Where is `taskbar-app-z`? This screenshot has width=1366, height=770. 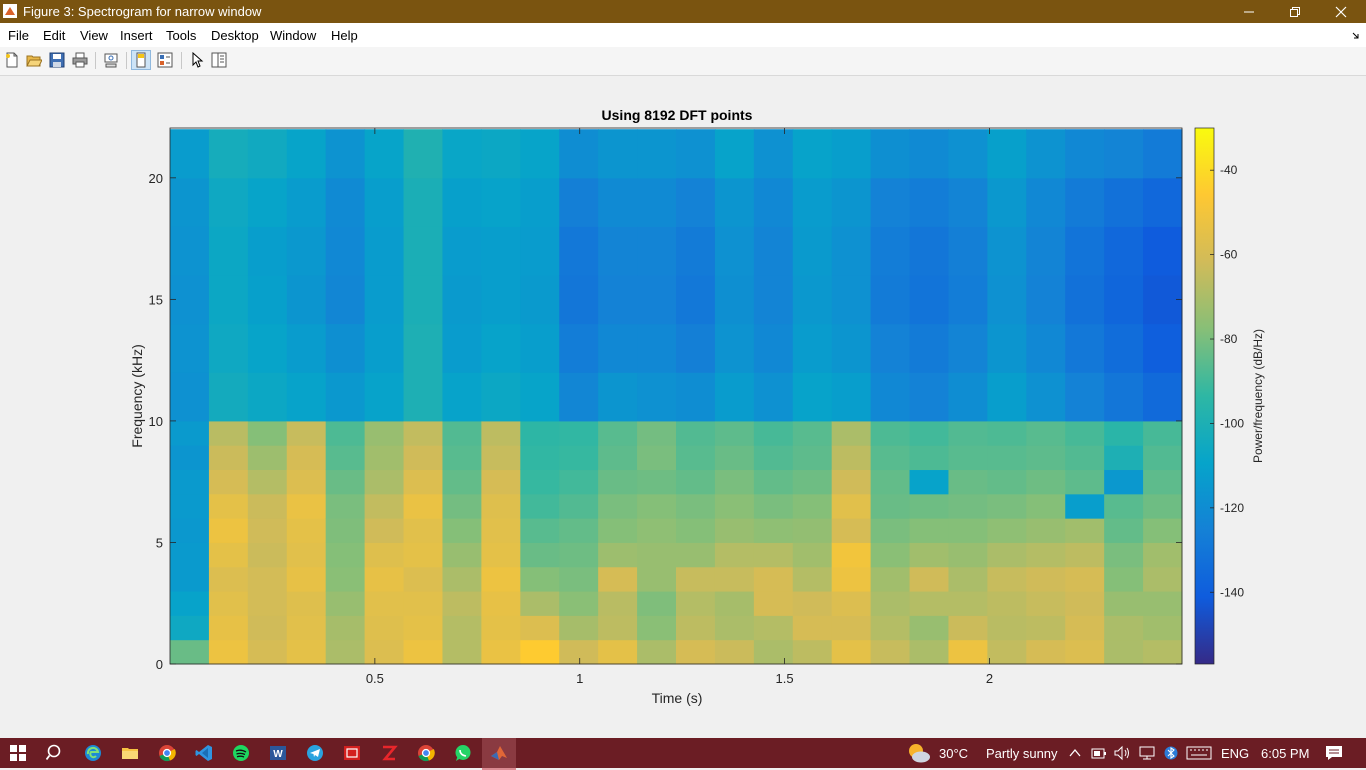
taskbar-app-z is located at coordinates (389, 753).